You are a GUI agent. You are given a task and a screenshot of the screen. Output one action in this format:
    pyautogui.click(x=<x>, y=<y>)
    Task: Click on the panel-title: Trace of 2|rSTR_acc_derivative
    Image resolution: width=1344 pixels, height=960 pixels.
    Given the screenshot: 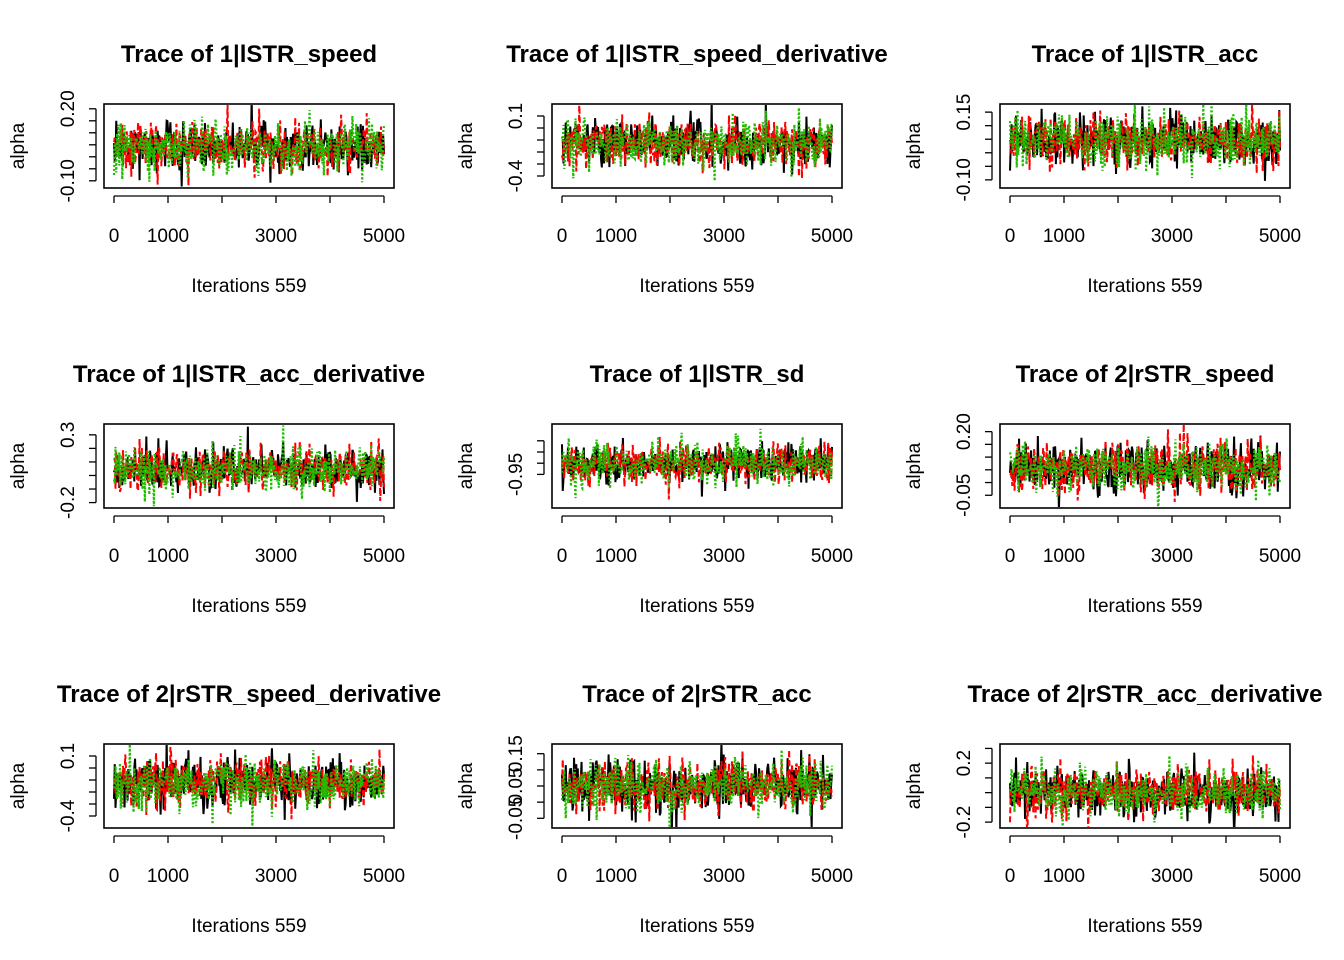 What is the action you would take?
    pyautogui.click(x=1145, y=694)
    